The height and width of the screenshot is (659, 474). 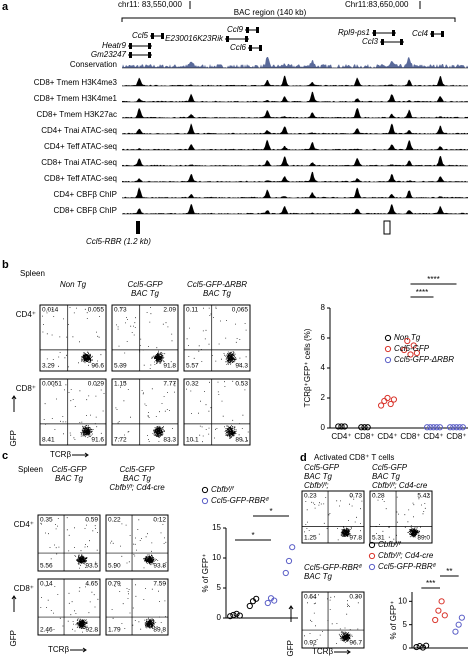 What do you see at coordinates (318, 576) in the screenshot?
I see `plot-header: BAC Tg` at bounding box center [318, 576].